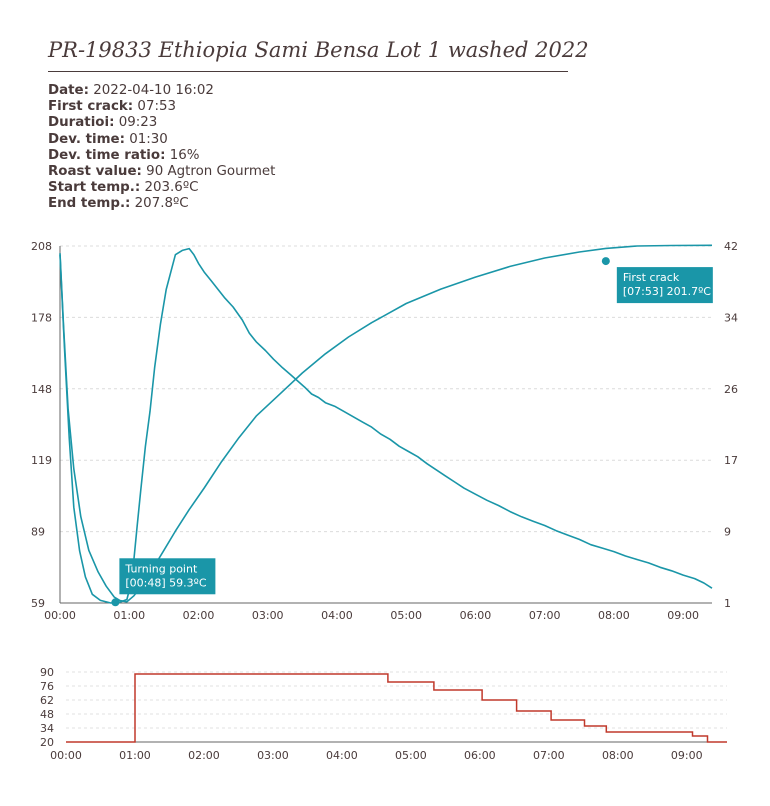 Image resolution: width=770 pixels, height=806 pixels. Describe the element at coordinates (667, 291) in the screenshot. I see `annotation-value: [07:53] 201.7ºC` at that location.